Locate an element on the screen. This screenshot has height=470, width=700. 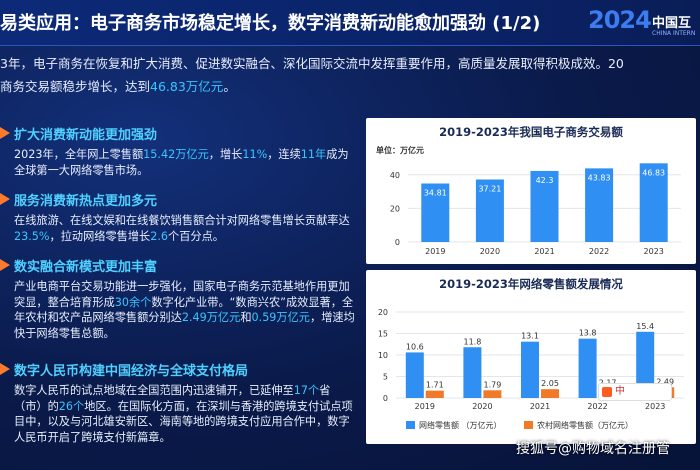
chart-title: 2019-2023年我国电子商务交易额 is located at coordinates (531, 132).